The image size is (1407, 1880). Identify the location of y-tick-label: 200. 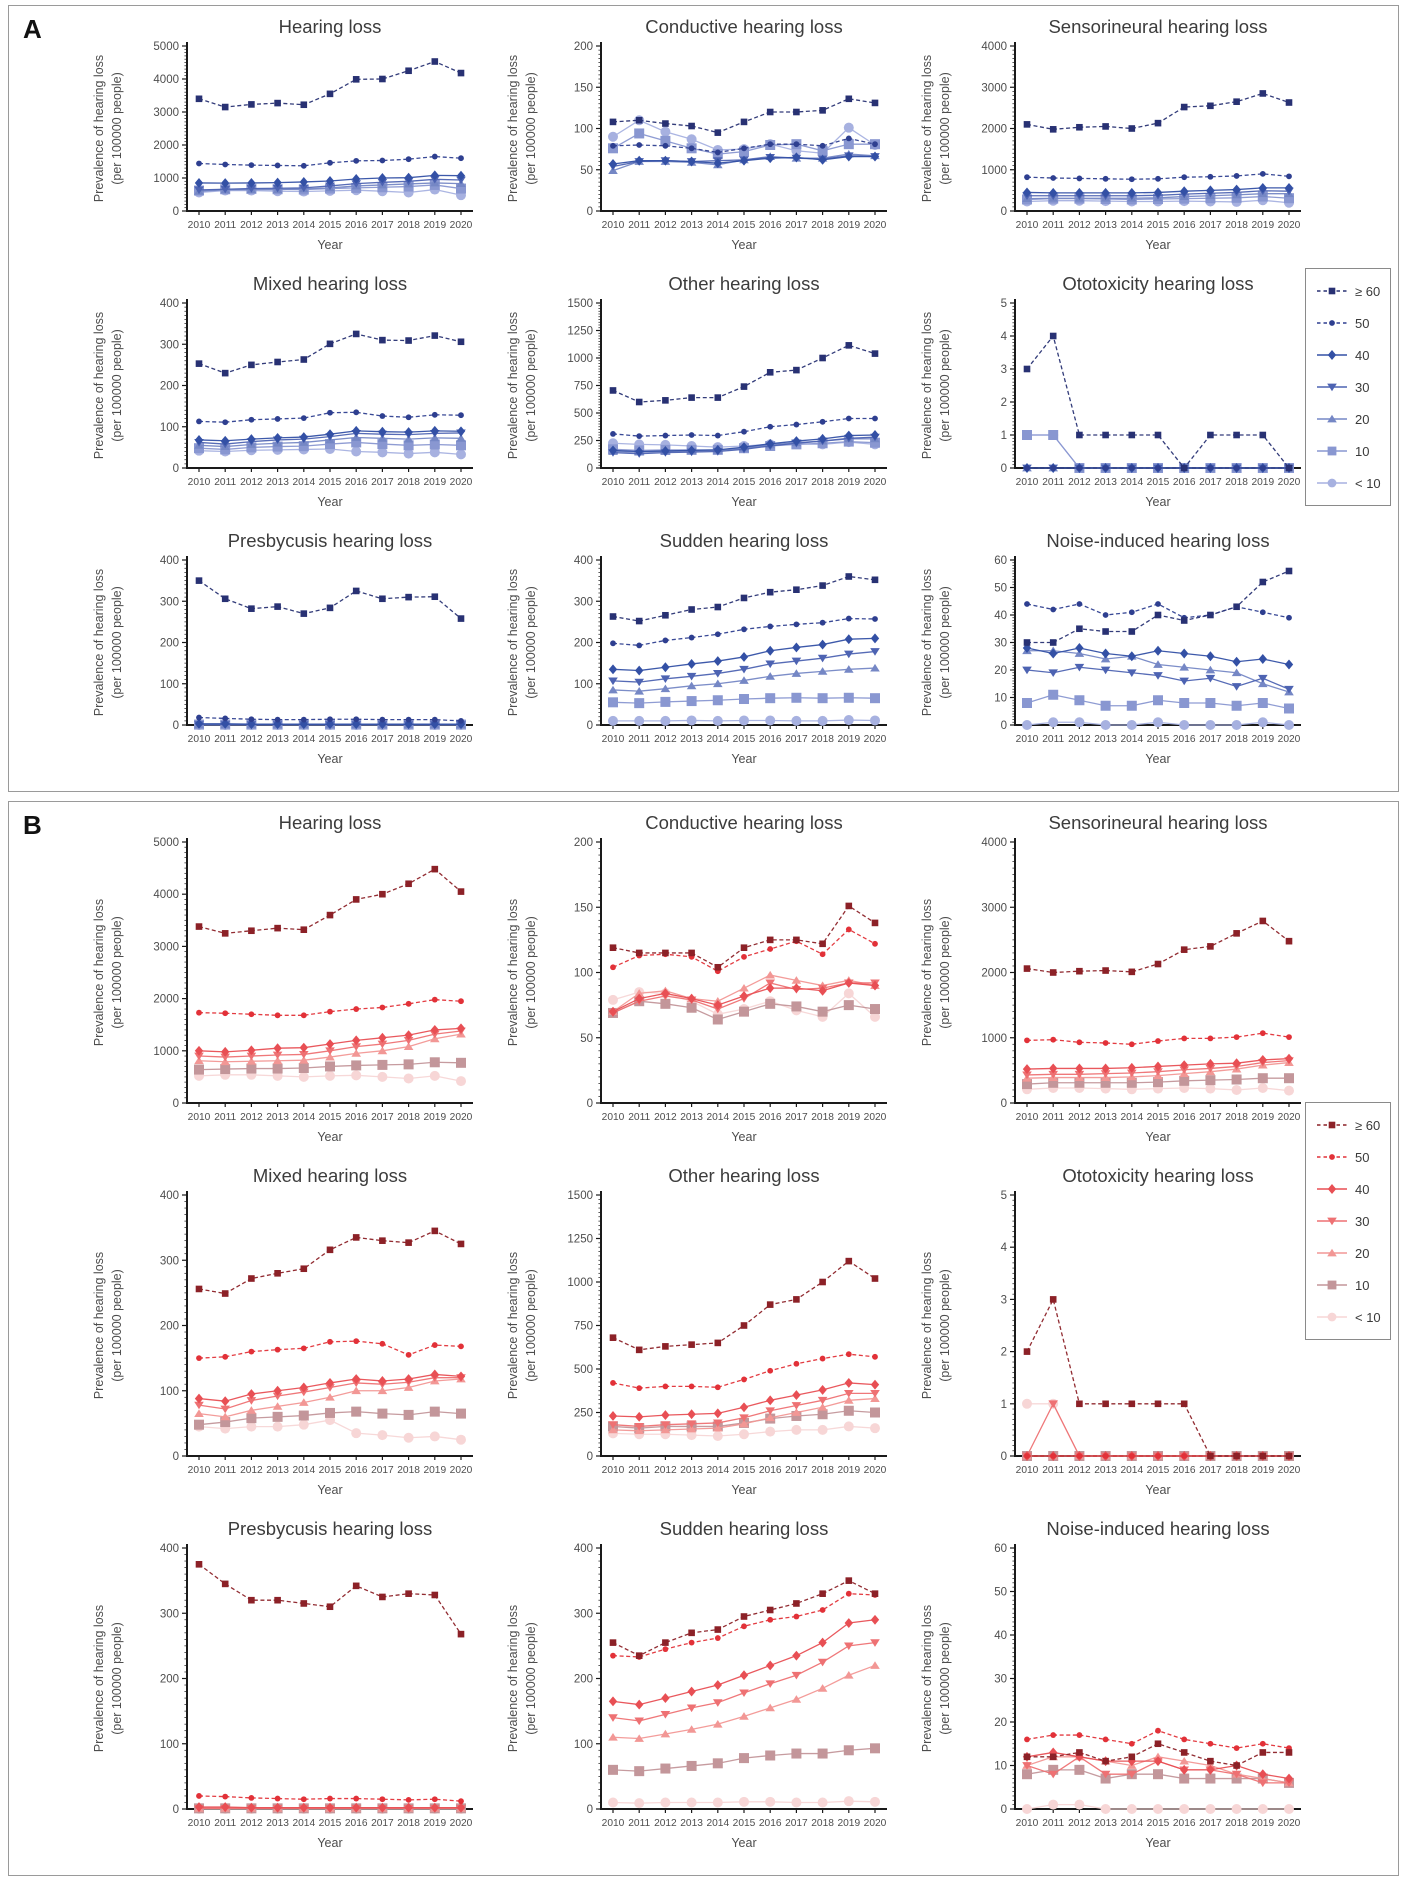
(169, 644).